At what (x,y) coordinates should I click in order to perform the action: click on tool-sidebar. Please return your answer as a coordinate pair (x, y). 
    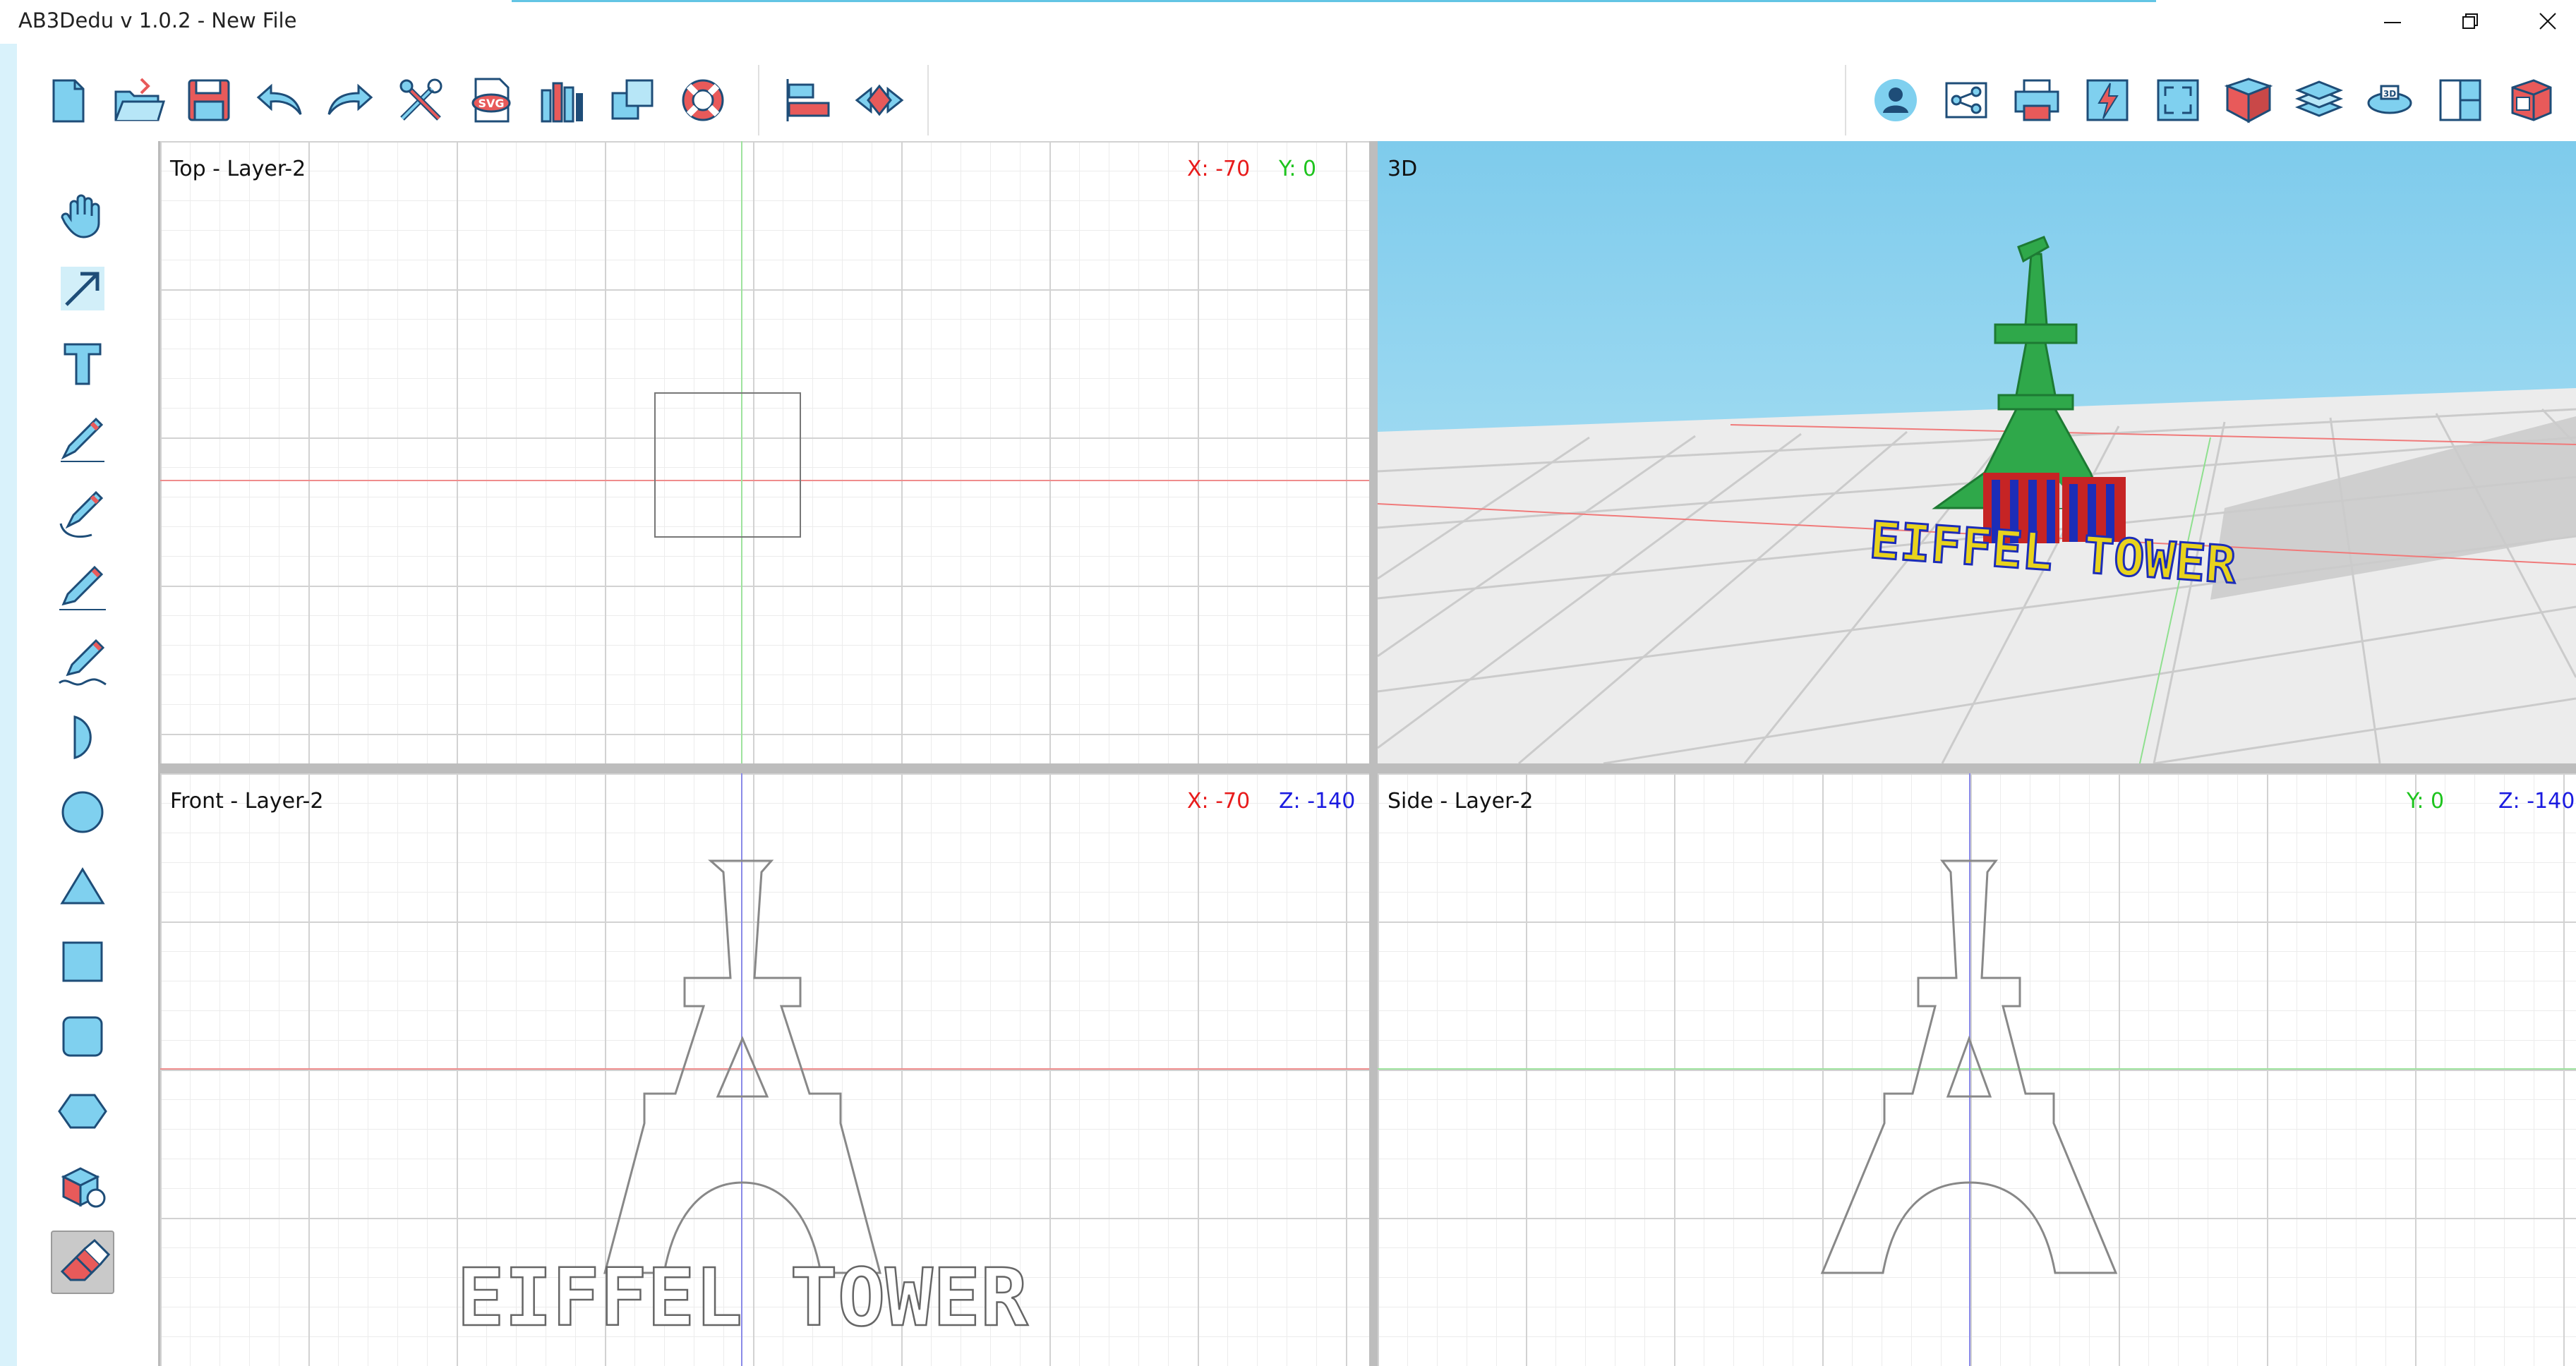
    Looking at the image, I should click on (88, 753).